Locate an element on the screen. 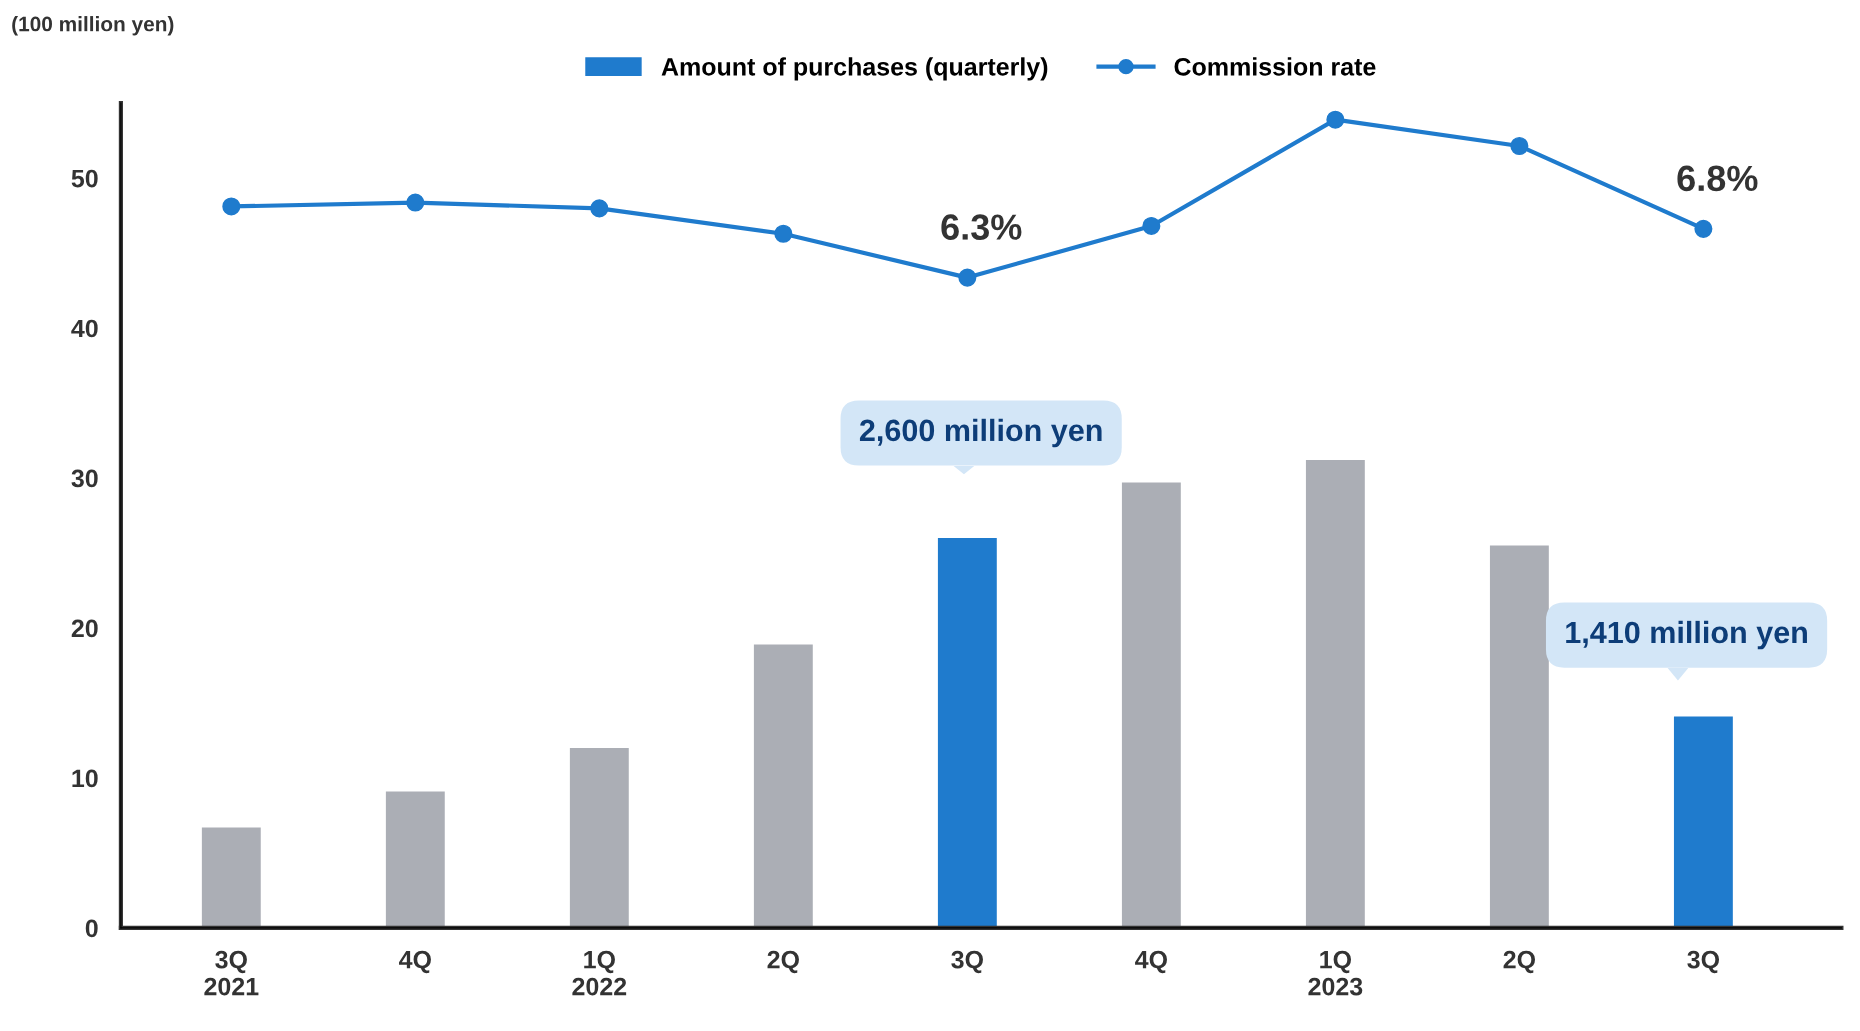 The width and height of the screenshot is (1860, 1031). annotation: 2,600 million yen is located at coordinates (980, 433).